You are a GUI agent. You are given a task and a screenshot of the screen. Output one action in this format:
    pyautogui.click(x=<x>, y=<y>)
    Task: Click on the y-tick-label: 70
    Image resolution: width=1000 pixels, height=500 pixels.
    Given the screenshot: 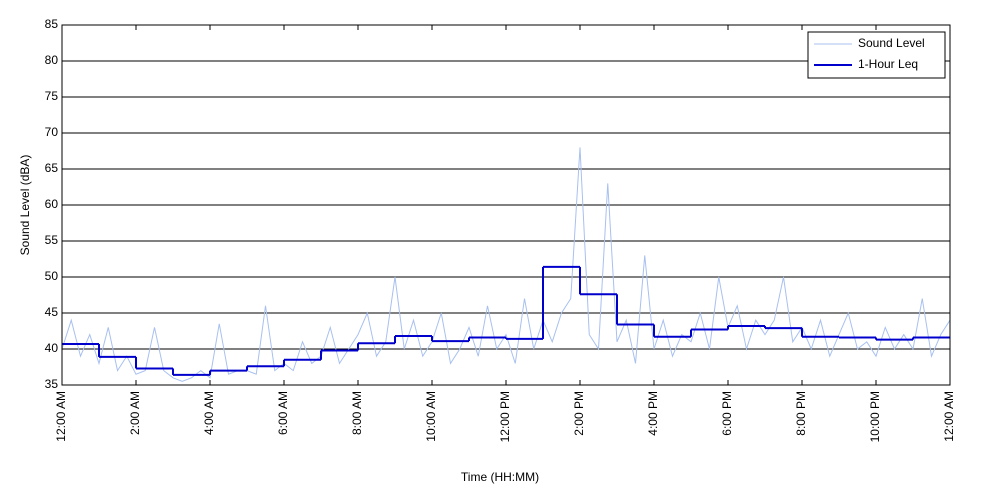 What is the action you would take?
    pyautogui.click(x=52, y=132)
    